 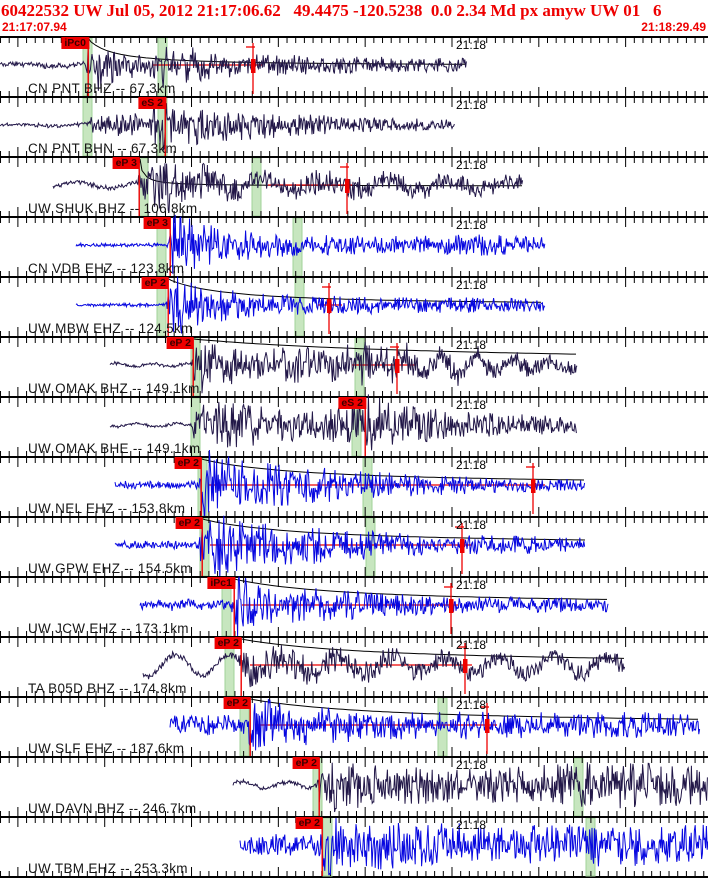 I want to click on phase-pick-flag: iPc1, so click(x=221, y=583).